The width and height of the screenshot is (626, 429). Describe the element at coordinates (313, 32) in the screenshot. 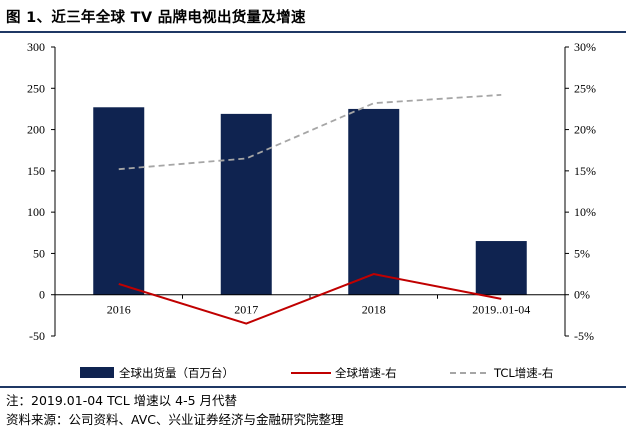

I see `title-divider` at that location.